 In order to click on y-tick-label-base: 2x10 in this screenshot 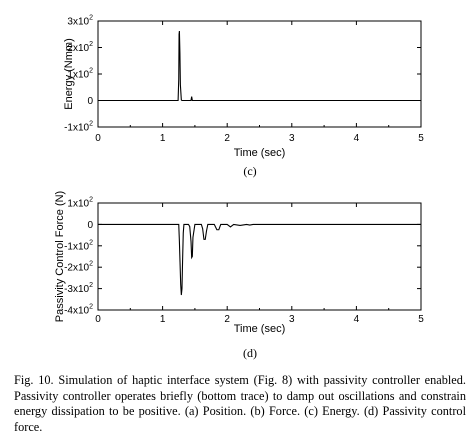, I will do `click(78, 48)`.